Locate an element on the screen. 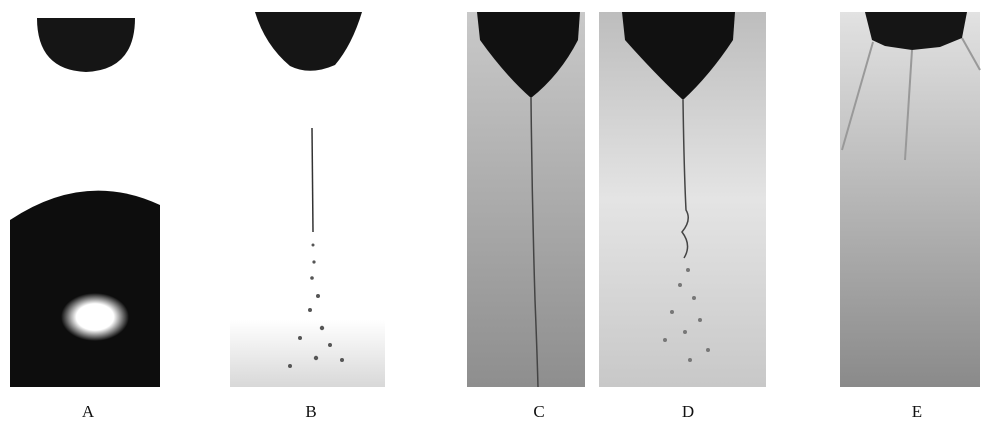  panel-c: C is located at coordinates (526, 216).